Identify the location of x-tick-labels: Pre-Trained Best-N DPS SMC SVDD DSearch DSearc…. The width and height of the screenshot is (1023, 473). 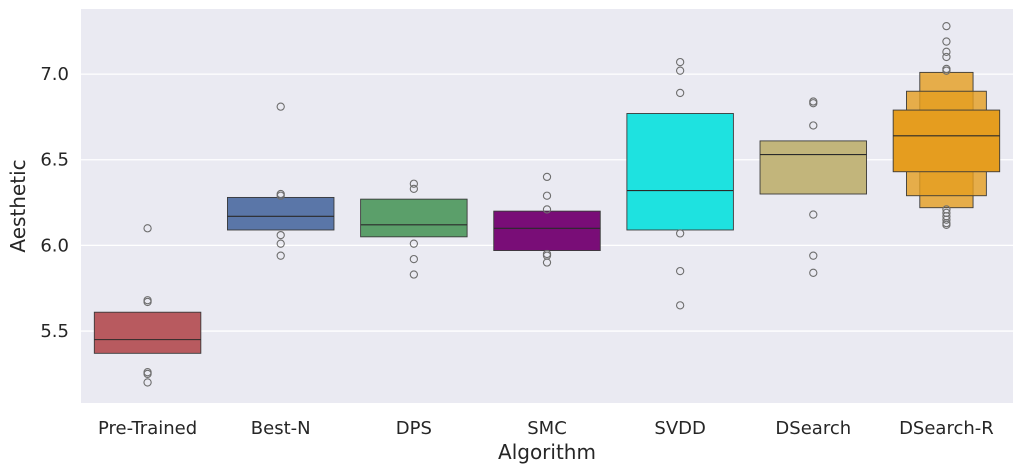
(546, 428).